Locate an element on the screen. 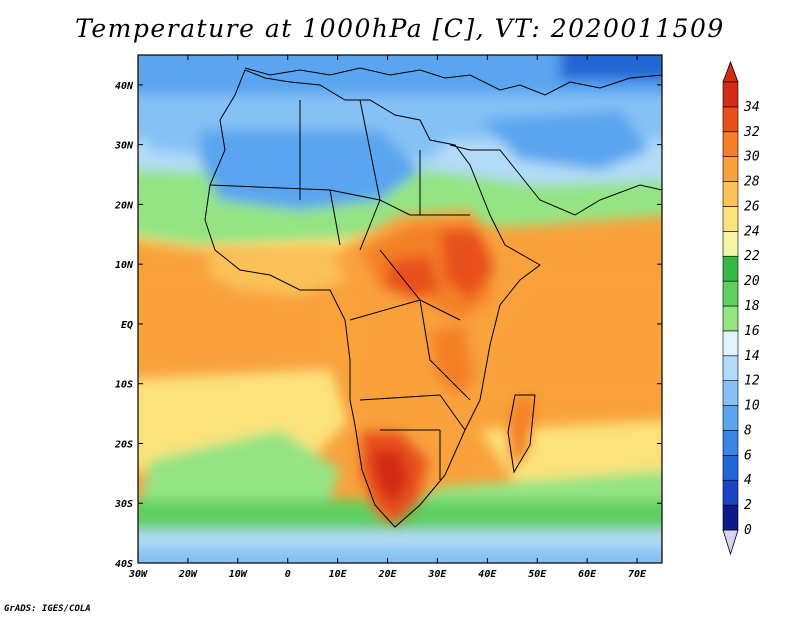 The image size is (800, 618). colorbar-label: 16 is located at coordinates (752, 331).